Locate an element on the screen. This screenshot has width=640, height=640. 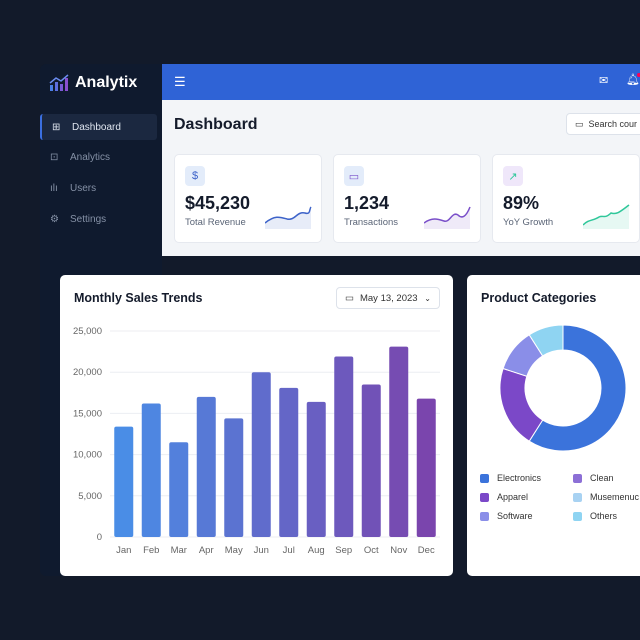
x-tick-label: Nov is located at coordinates (398, 550).